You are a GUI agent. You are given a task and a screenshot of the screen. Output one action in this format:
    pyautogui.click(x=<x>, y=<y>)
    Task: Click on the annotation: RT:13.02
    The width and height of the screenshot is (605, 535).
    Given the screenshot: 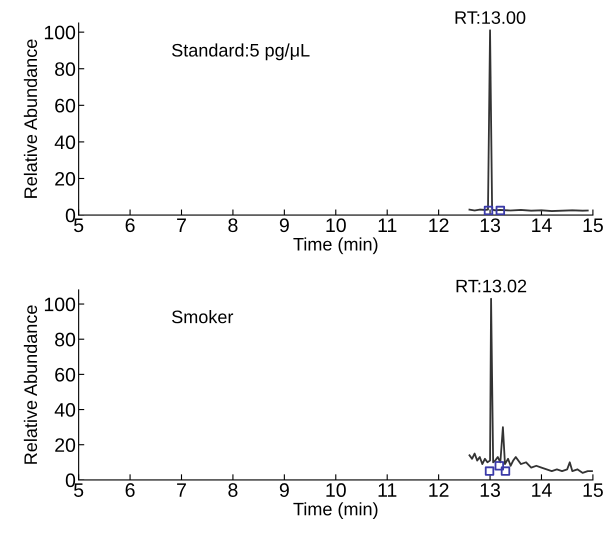 What is the action you would take?
    pyautogui.click(x=491, y=286)
    